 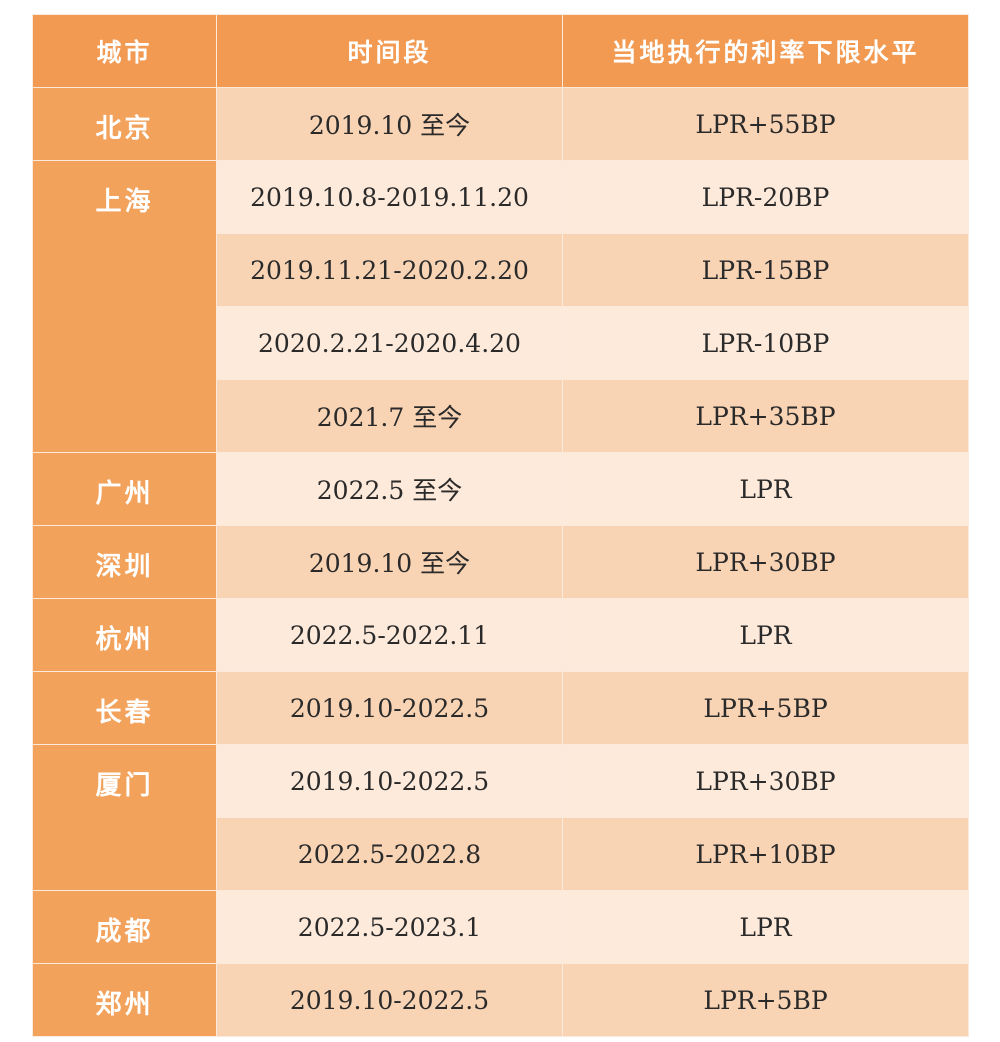 I want to click on header-cell: 当地执行的利率下限水平, so click(x=765, y=51).